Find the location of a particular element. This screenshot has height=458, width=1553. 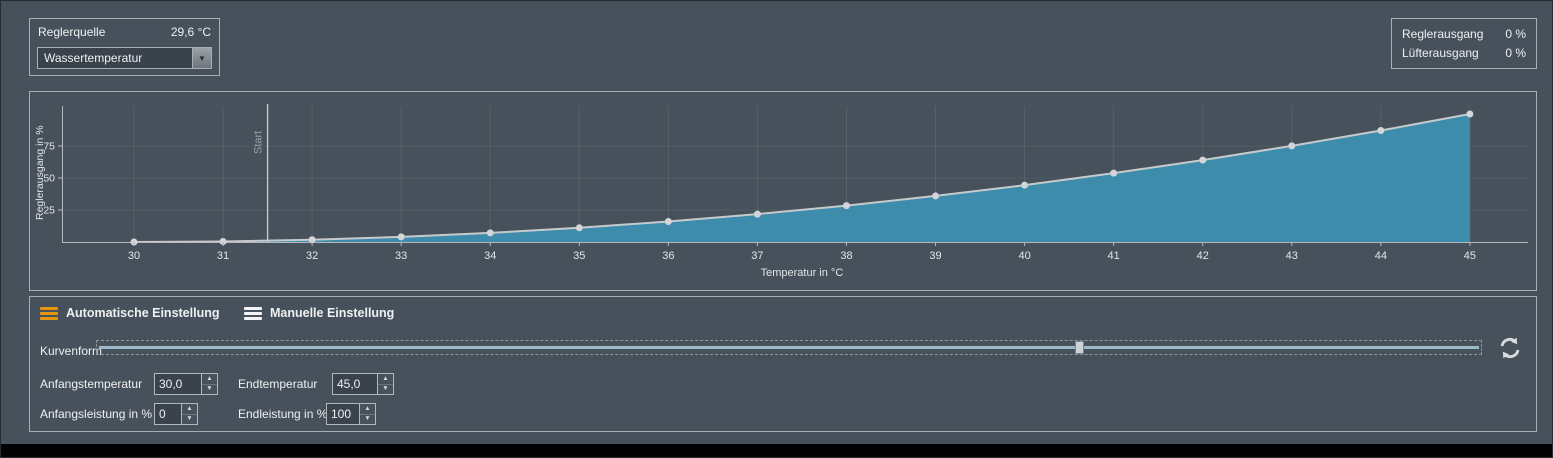

svg-text: 31 is located at coordinates (223, 256).